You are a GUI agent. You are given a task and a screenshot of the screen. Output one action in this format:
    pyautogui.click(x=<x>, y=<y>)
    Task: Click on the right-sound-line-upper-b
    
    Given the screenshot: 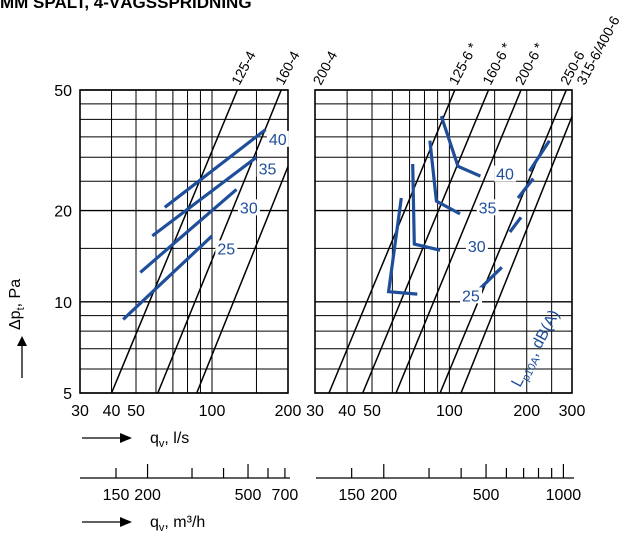 What is the action you would take?
    pyautogui.click(x=515, y=224)
    